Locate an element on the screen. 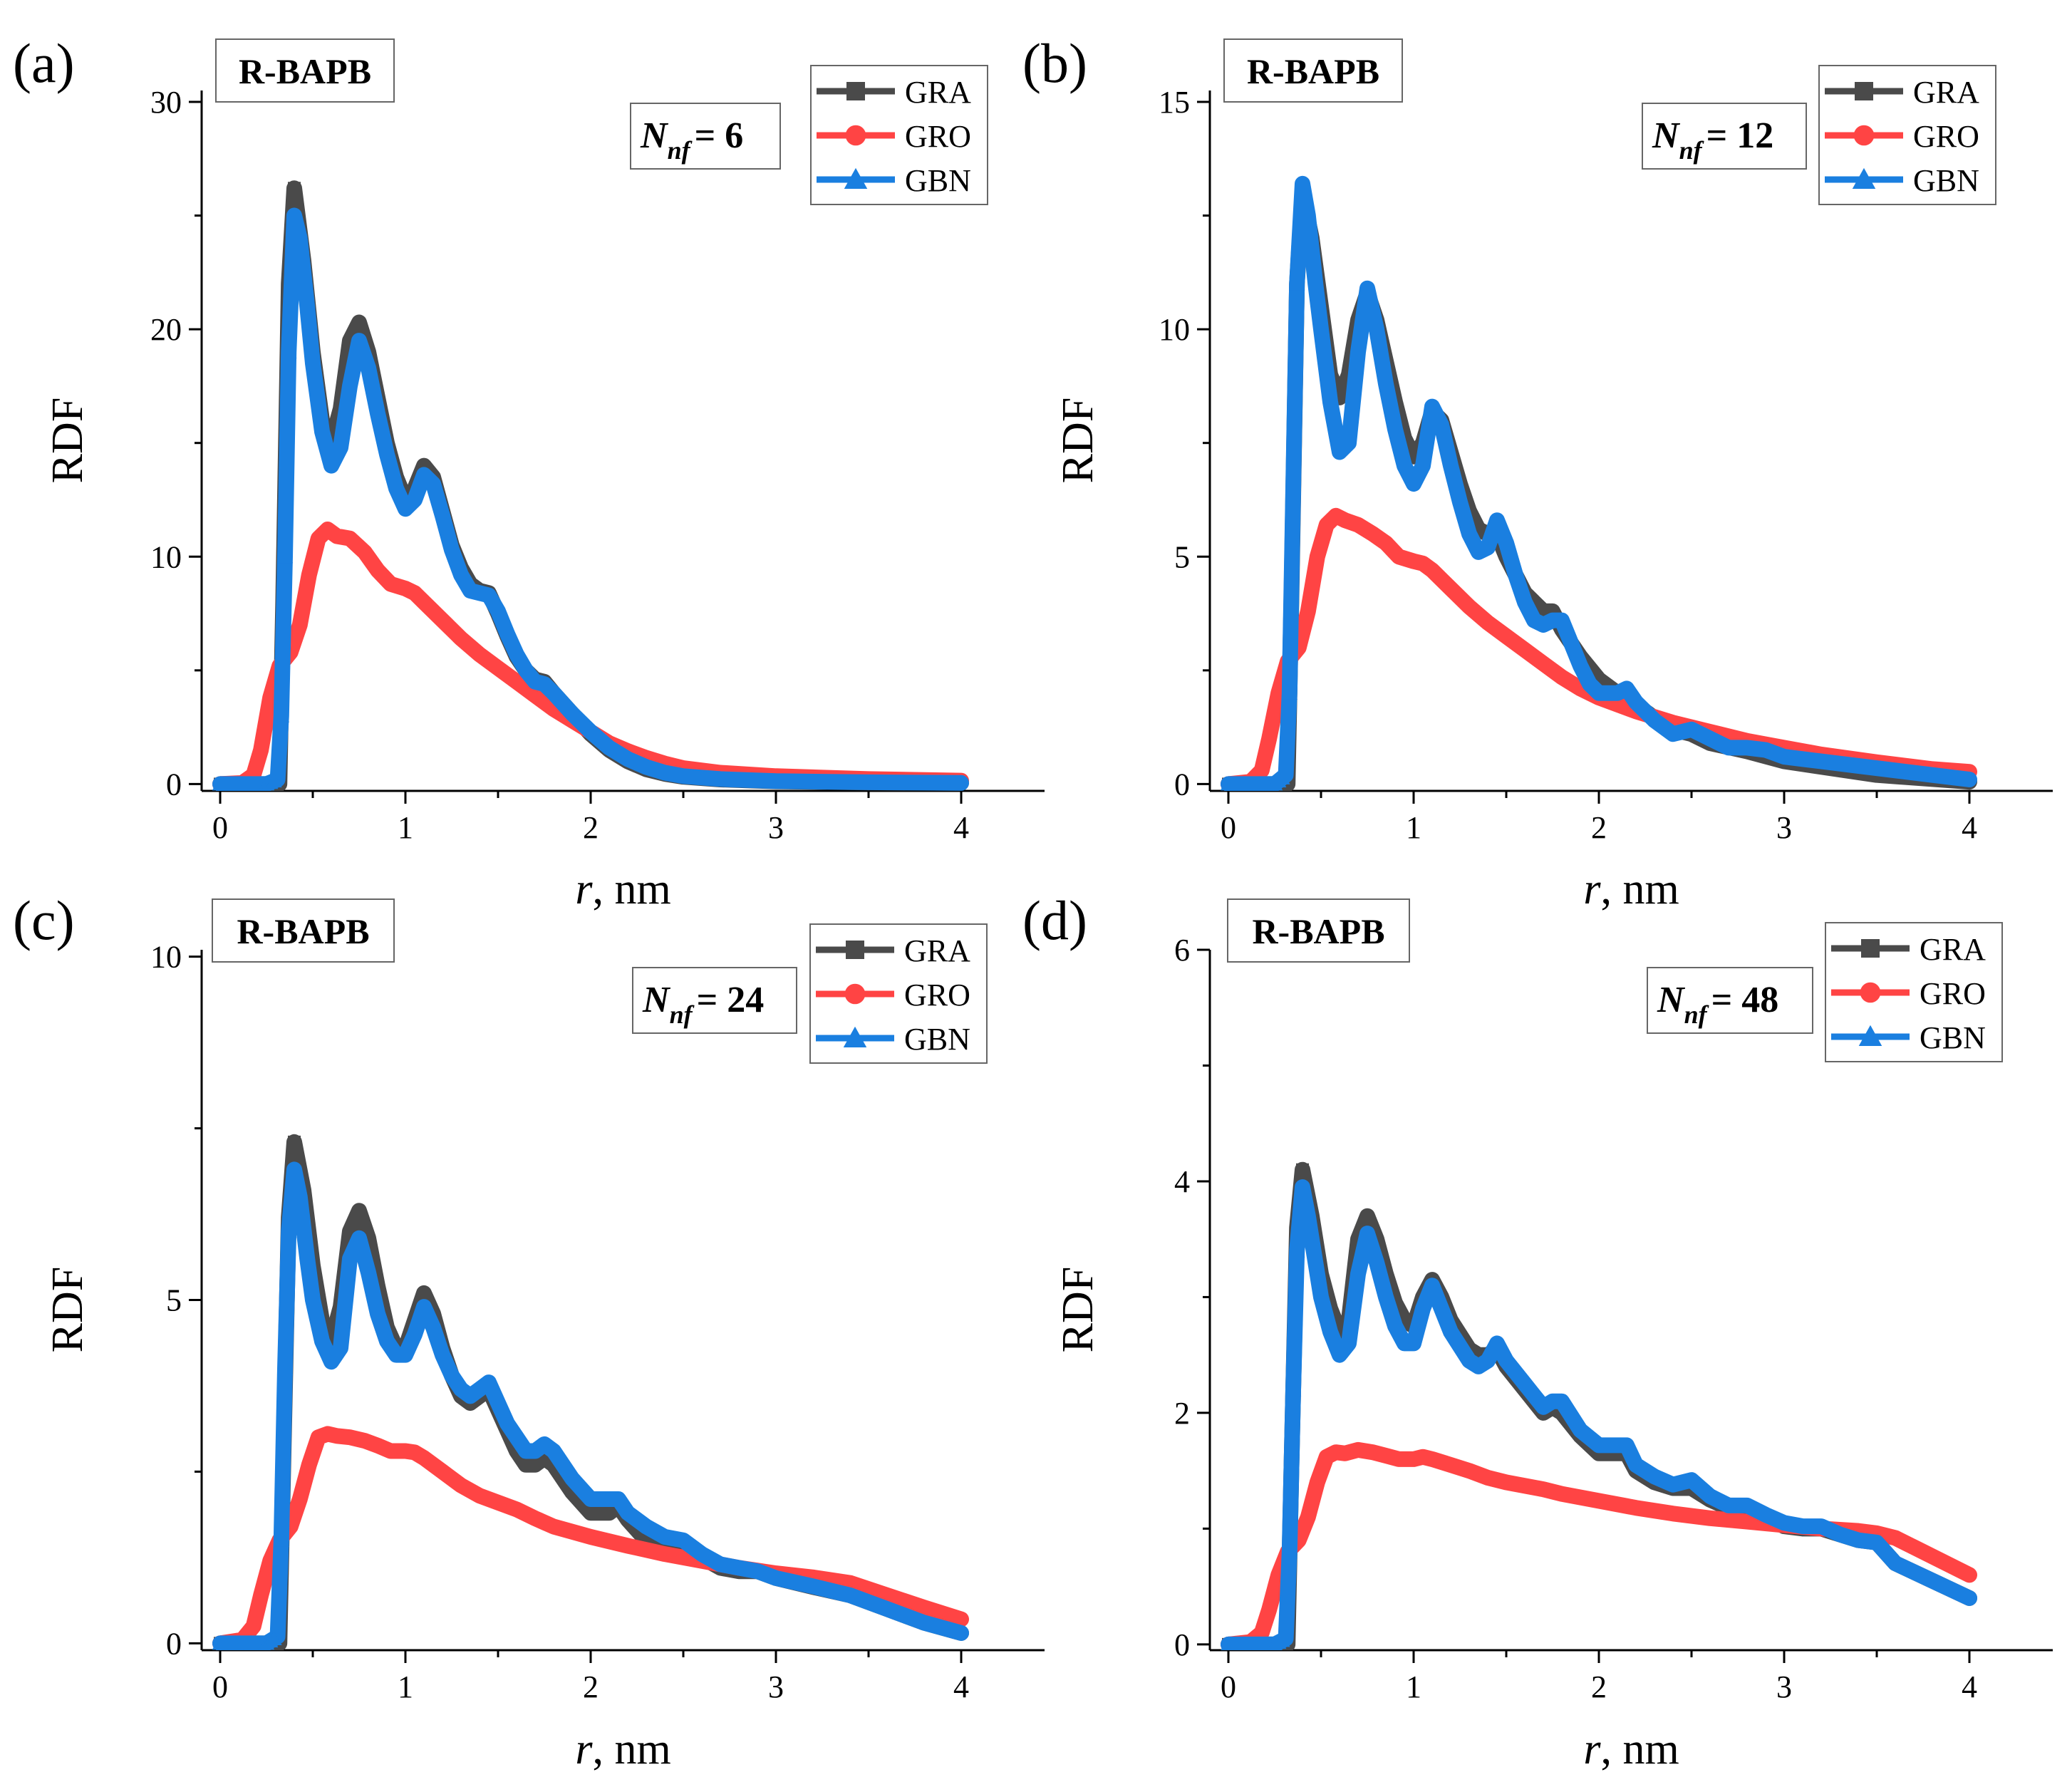  series-GRA is located at coordinates (590, 485).